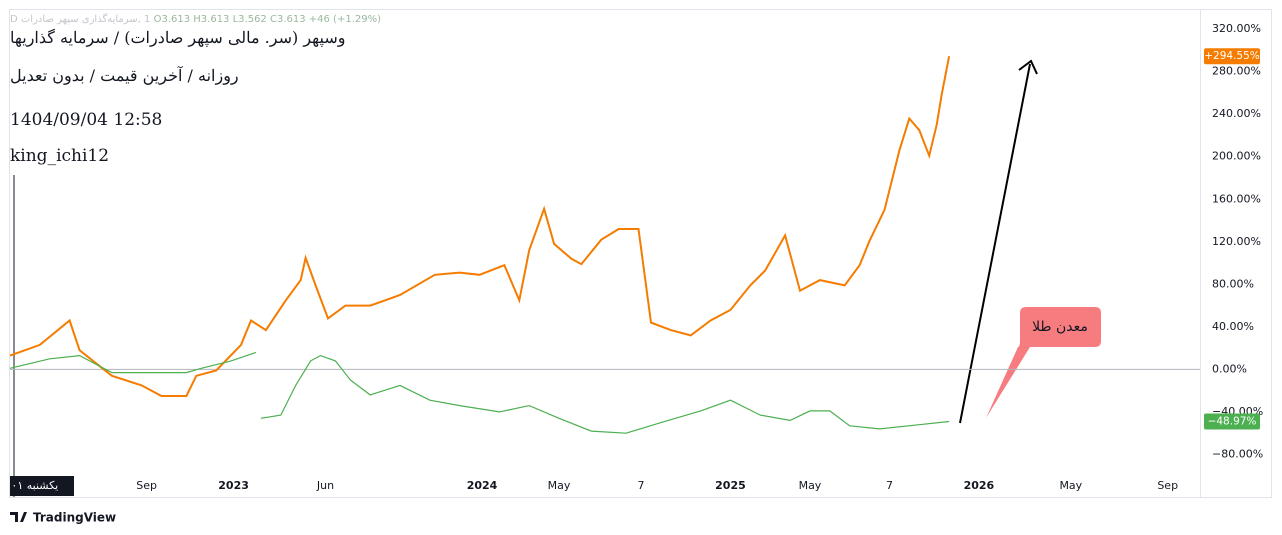 Image resolution: width=1282 pixels, height=535 pixels. I want to click on arrow-head, so click(1028, 67).